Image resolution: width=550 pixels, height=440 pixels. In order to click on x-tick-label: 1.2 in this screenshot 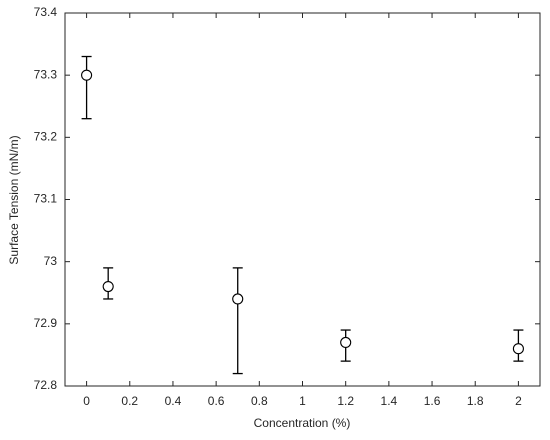, I will do `click(345, 401)`.